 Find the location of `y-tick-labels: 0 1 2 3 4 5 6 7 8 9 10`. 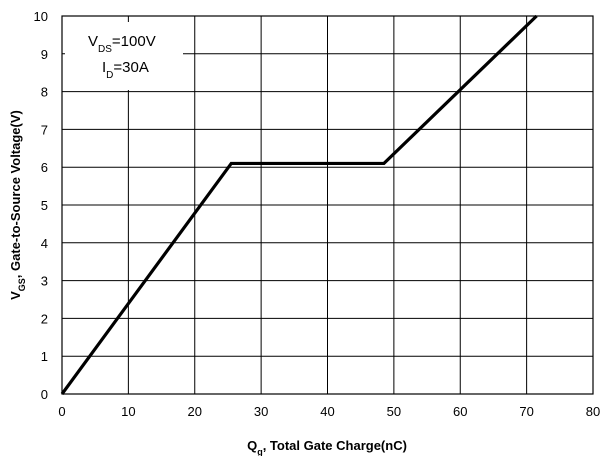

y-tick-labels: 0 1 2 3 4 5 6 7 8 9 10 is located at coordinates (41, 205).